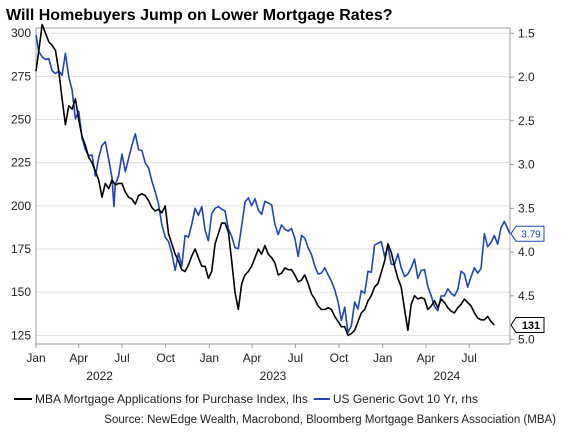 The image size is (562, 435). I want to click on end-label-value: 131, so click(531, 326).